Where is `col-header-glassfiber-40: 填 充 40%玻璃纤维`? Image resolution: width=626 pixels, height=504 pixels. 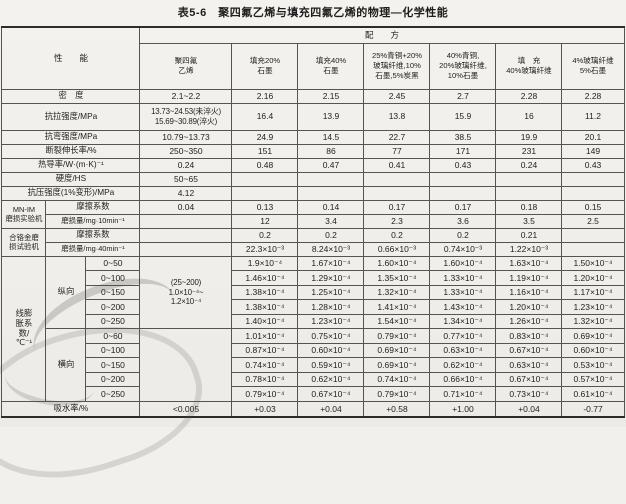
col-header-glassfiber-40: 填 充 40%玻璃纤维 is located at coordinates (529, 66).